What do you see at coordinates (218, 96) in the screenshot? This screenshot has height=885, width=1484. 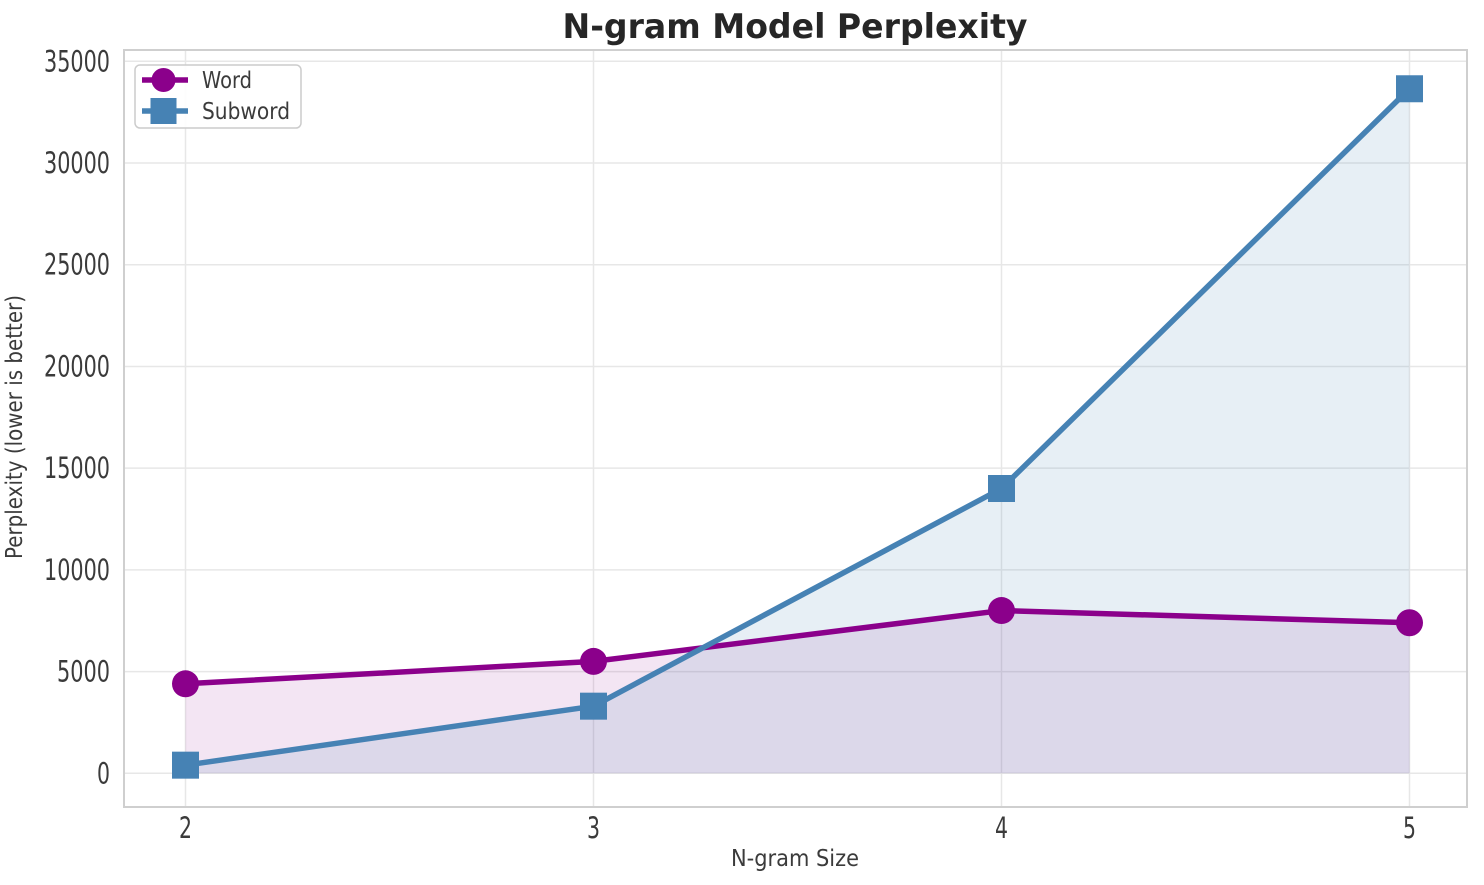 I see `legend: Word Subword` at bounding box center [218, 96].